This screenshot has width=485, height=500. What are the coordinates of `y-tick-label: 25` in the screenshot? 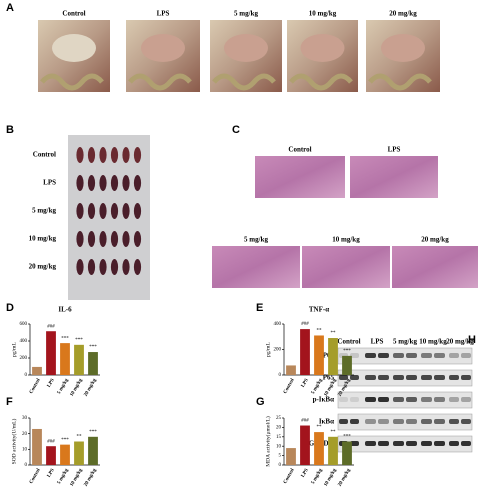 It's located at (279, 418).